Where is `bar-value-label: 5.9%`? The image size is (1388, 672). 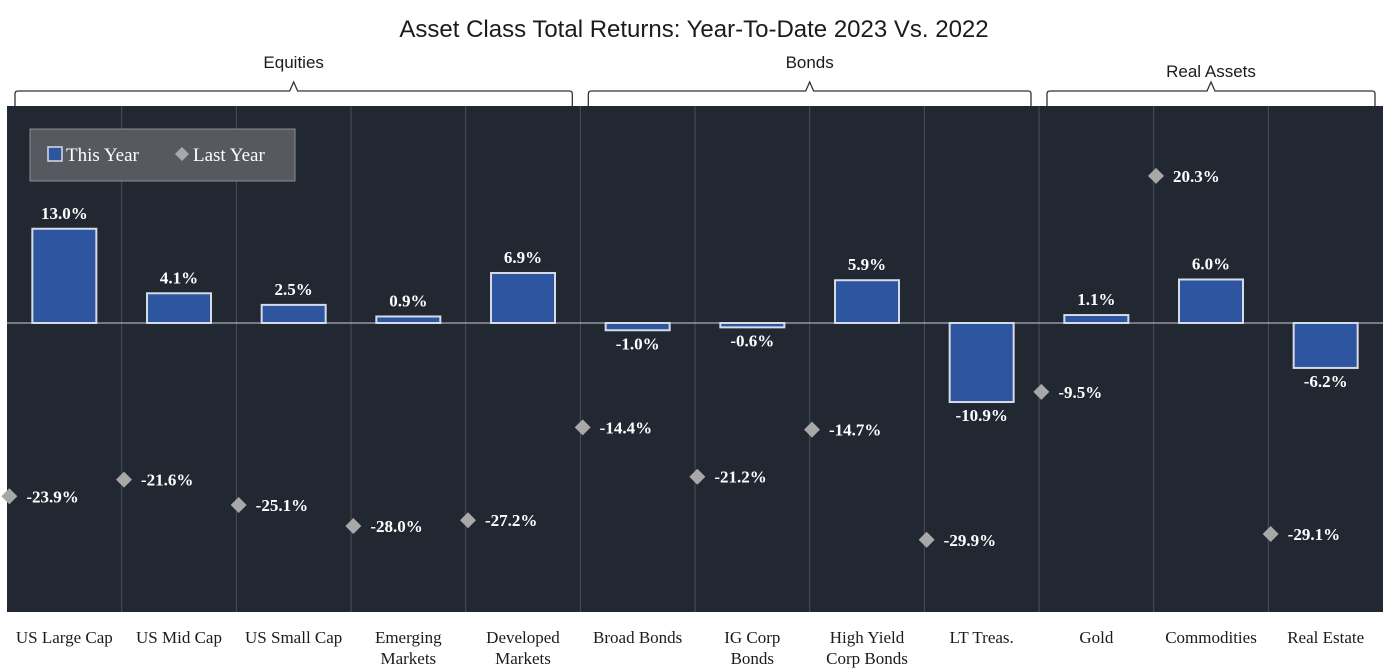
bar-value-label: 5.9% is located at coordinates (867, 264).